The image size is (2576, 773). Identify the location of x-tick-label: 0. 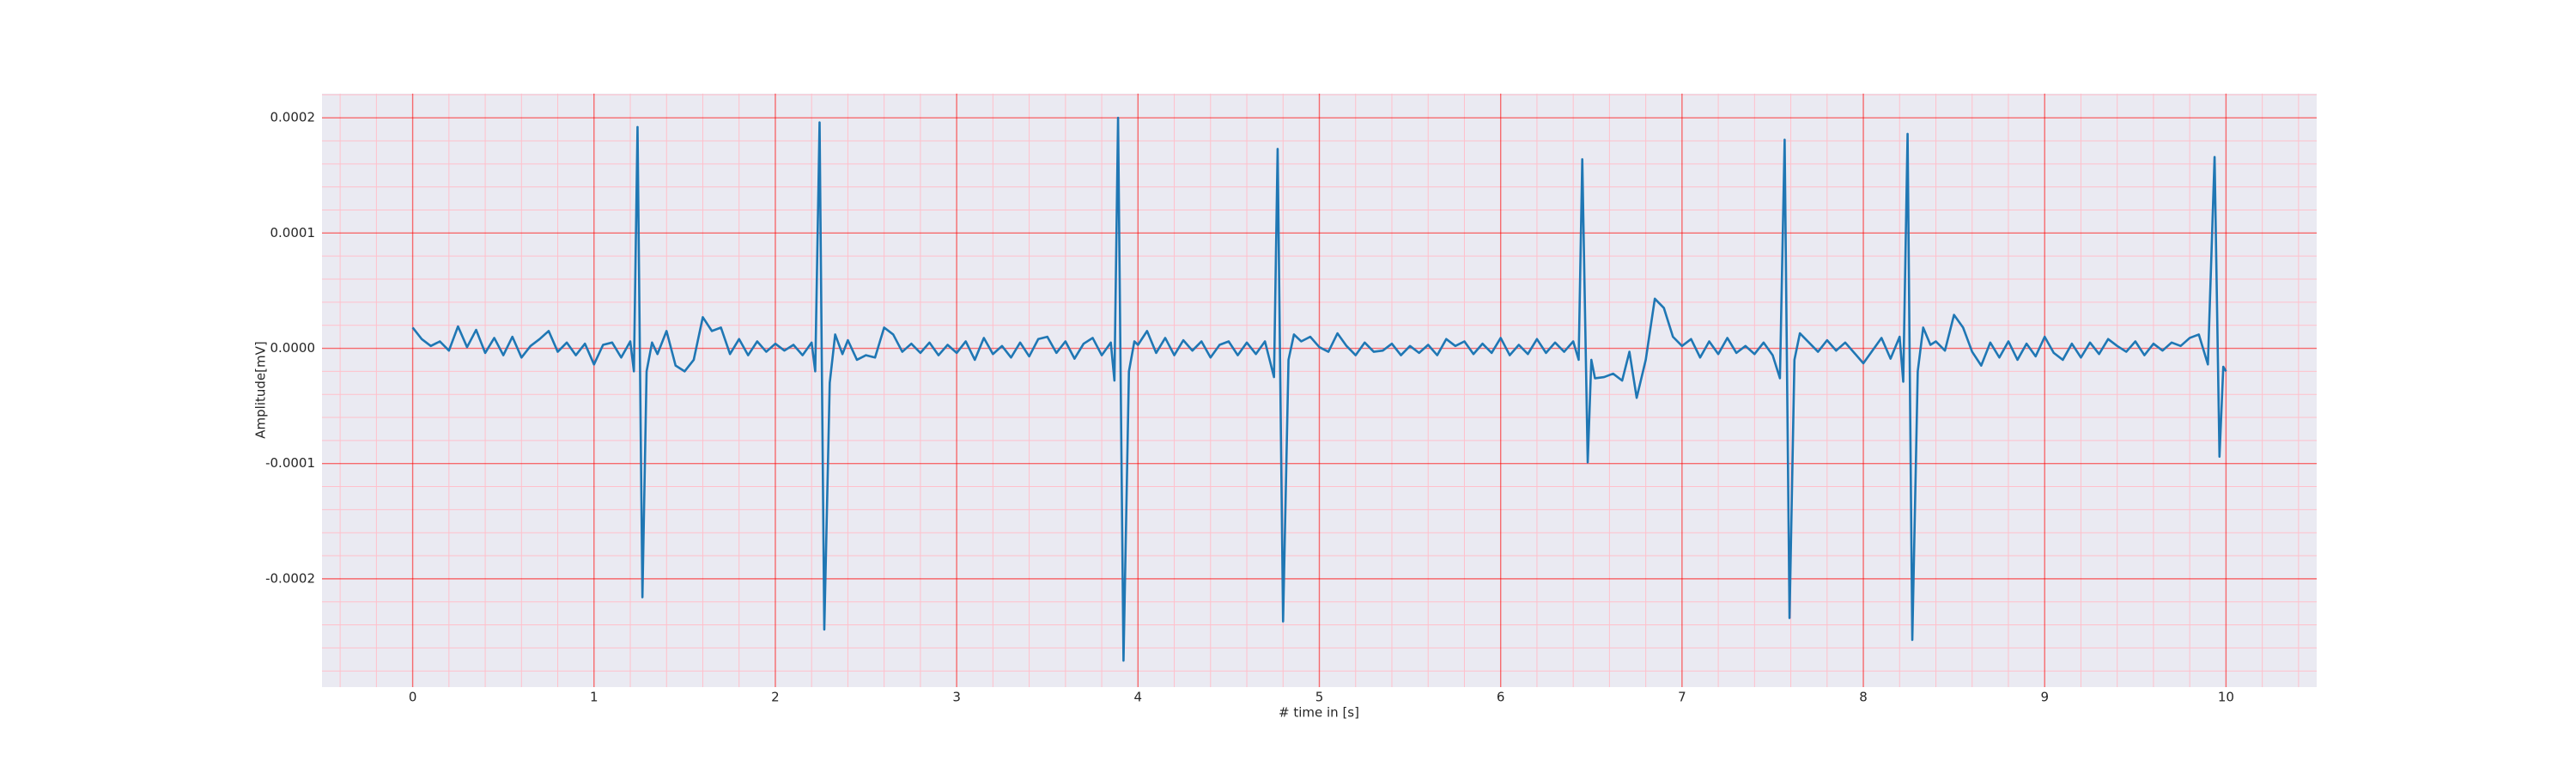
(413, 697).